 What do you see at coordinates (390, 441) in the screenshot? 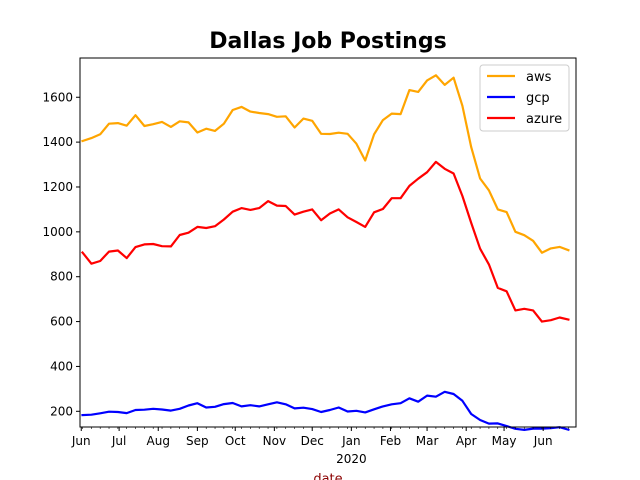
I see `x-tick-label: Feb` at bounding box center [390, 441].